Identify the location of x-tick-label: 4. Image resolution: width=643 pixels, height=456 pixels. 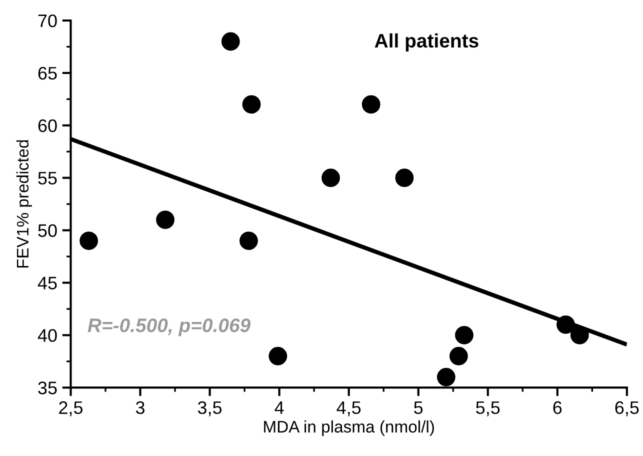
(279, 407).